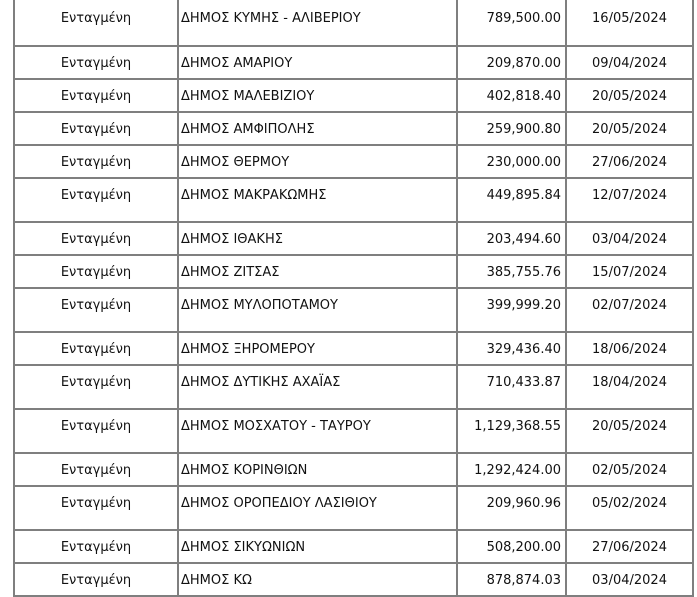 The image size is (697, 597). Describe the element at coordinates (317, 579) in the screenshot. I see `municipality-cell: ΔΗΜΟΣ ΚΩ` at that location.